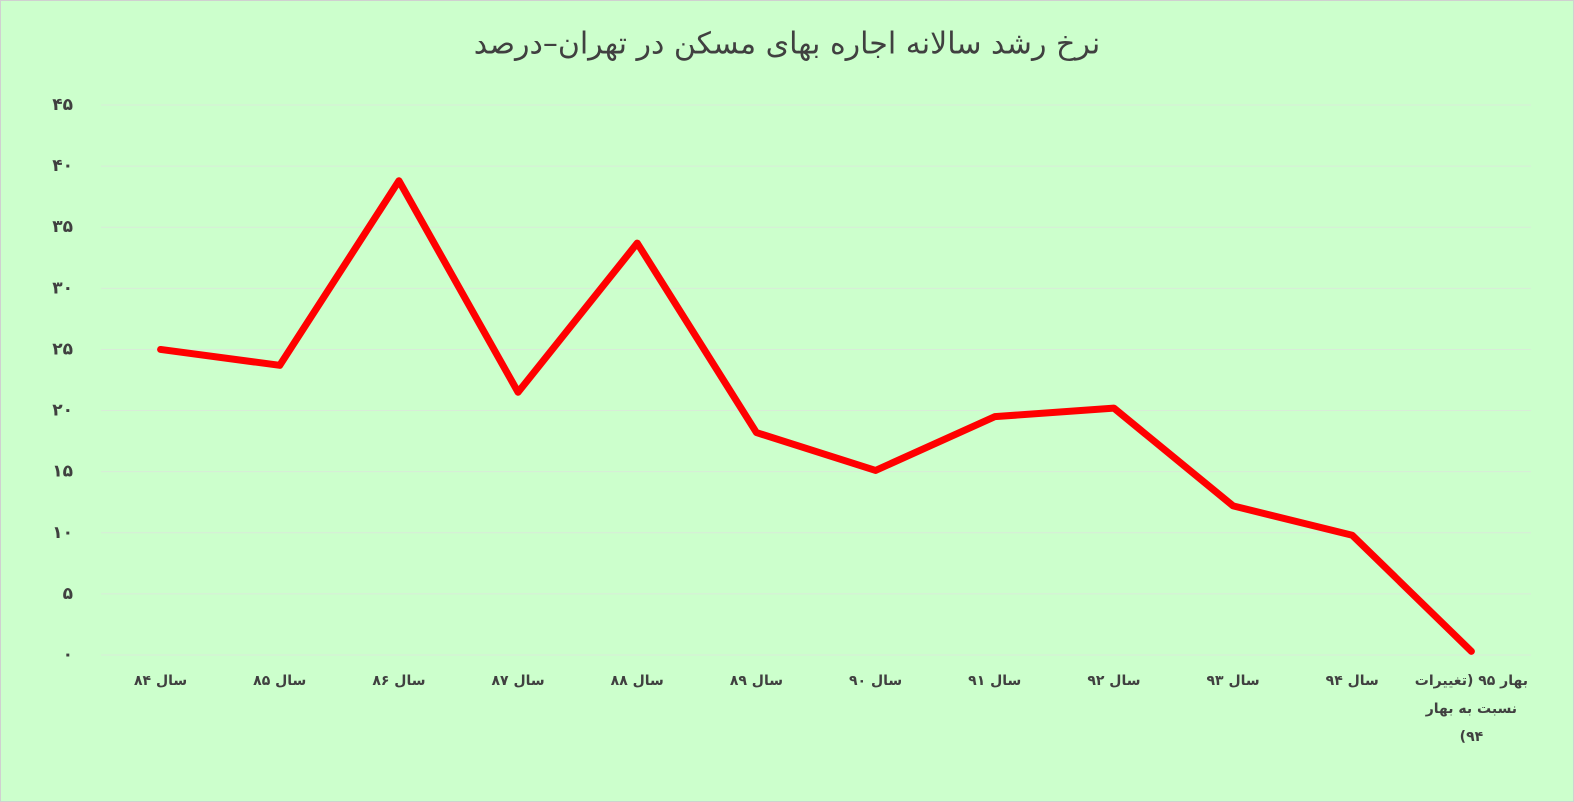 The width and height of the screenshot is (1574, 802). I want to click on y-tick-label: ۲۰, so click(62, 411).